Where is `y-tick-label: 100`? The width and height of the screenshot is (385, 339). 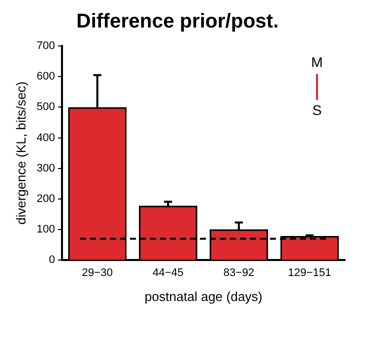
y-tick-label: 100 is located at coordinates (45, 230).